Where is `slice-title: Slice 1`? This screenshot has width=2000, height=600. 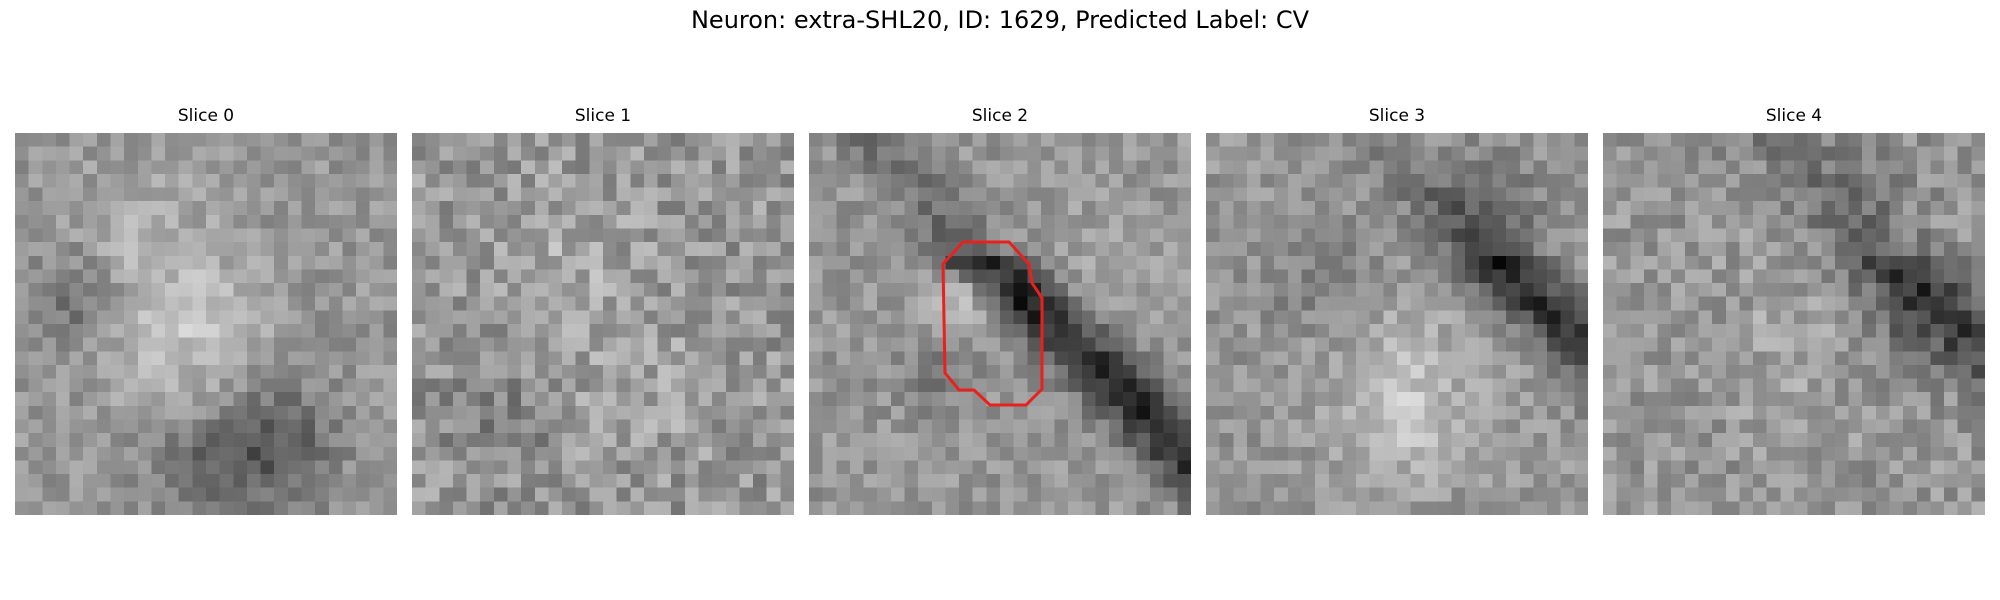
slice-title: Slice 1 is located at coordinates (603, 116).